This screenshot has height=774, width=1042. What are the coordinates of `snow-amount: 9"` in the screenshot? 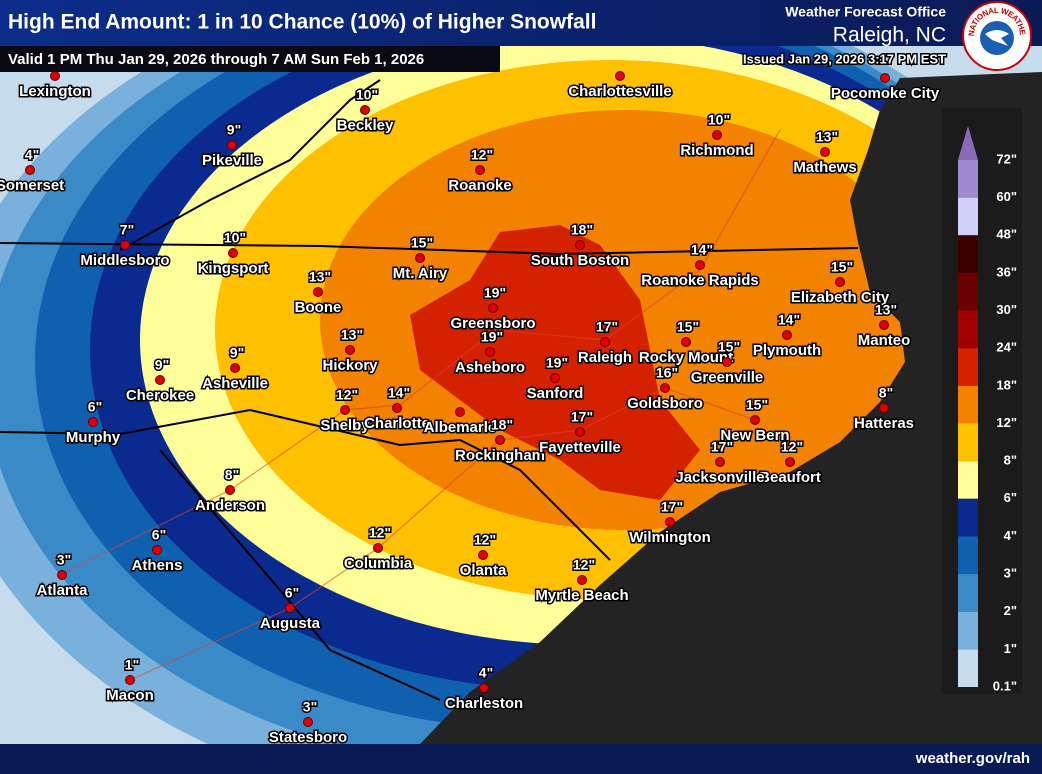 It's located at (162, 365).